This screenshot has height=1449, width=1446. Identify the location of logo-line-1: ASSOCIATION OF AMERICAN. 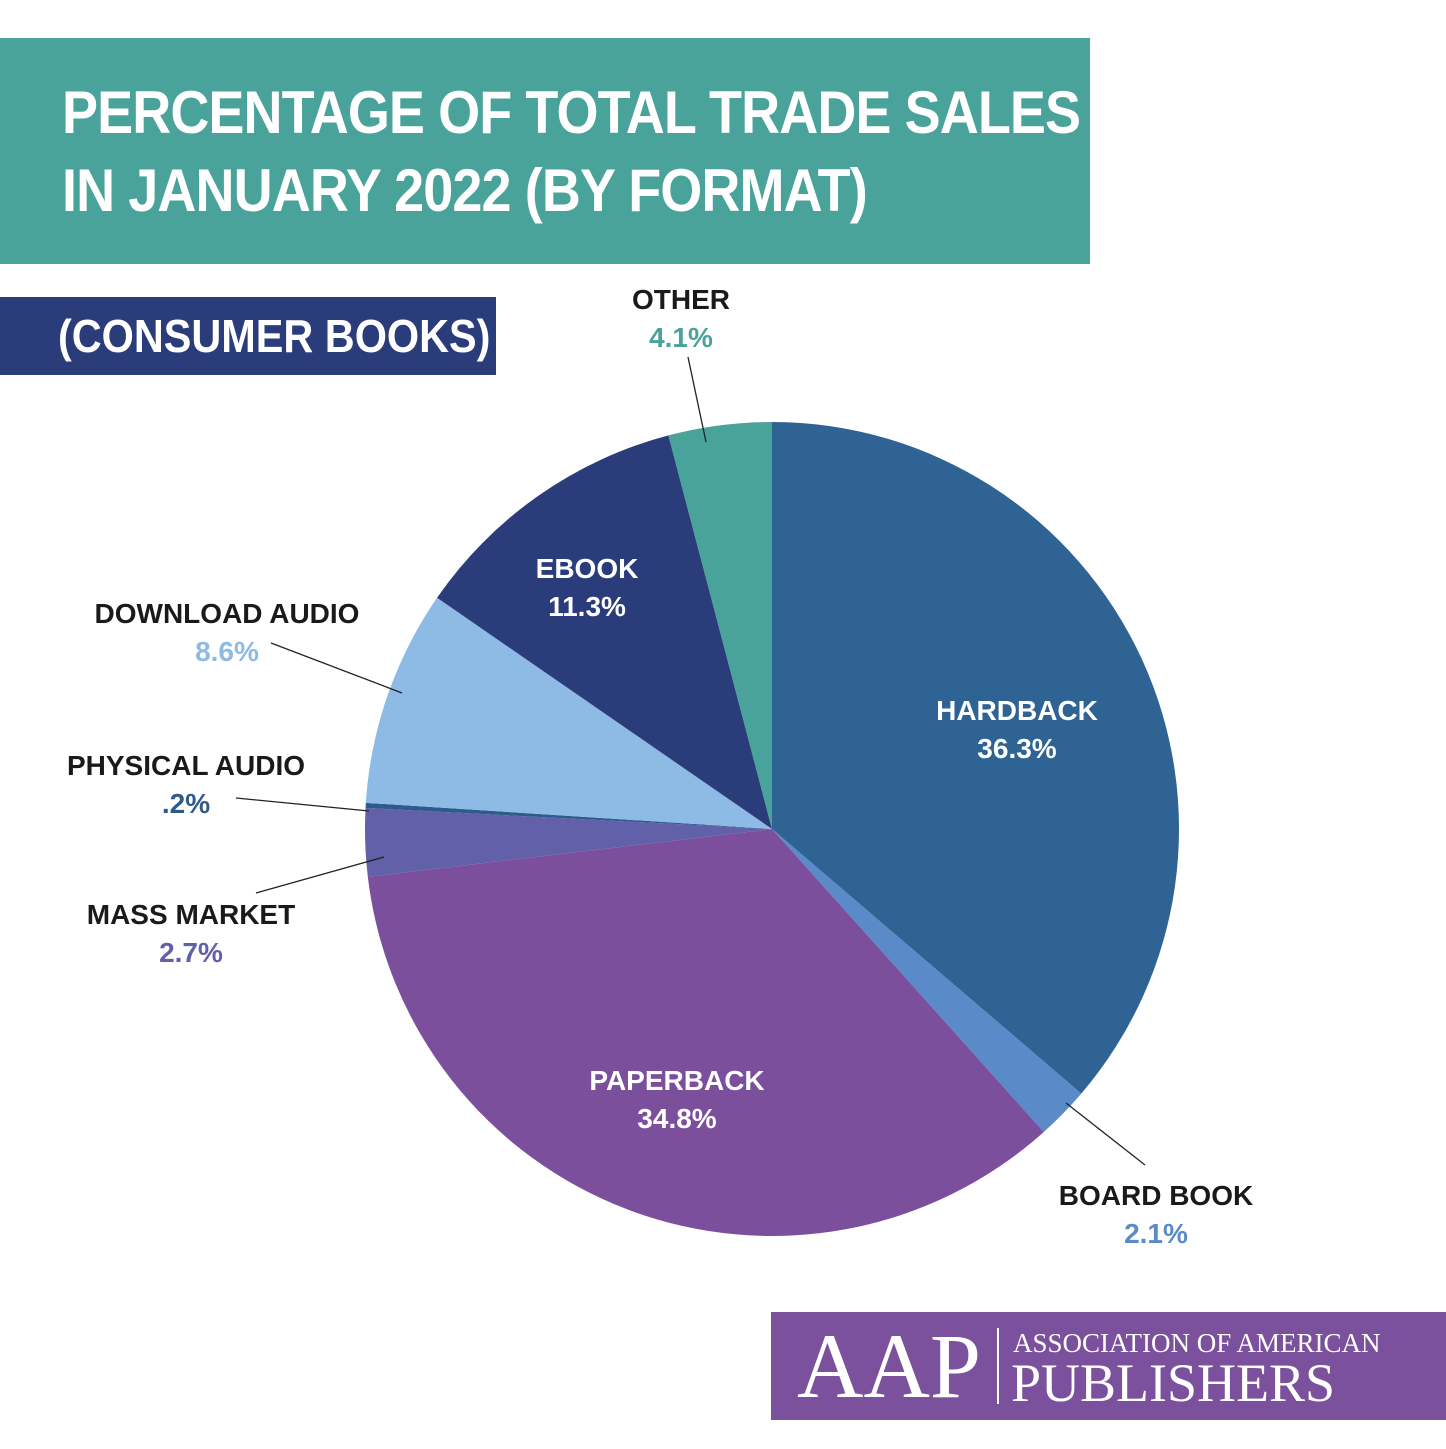
(1197, 1343).